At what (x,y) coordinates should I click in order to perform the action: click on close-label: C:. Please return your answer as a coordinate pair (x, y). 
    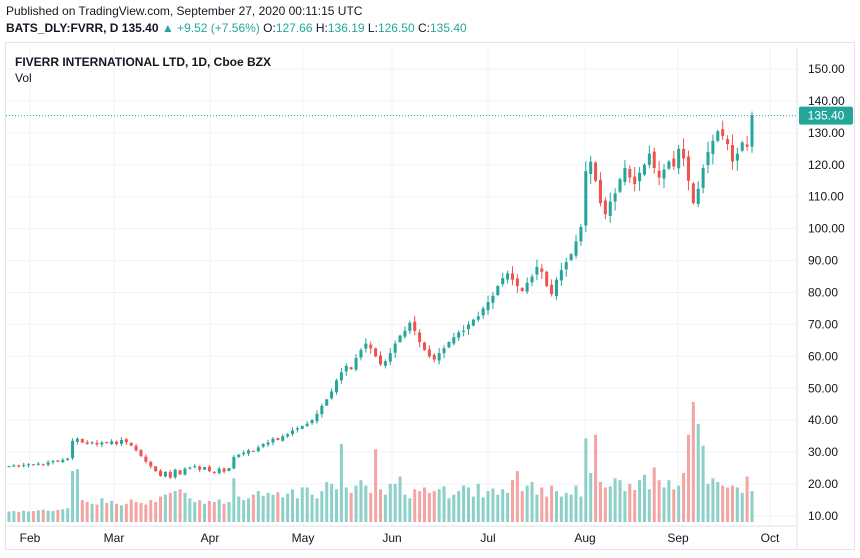
    Looking at the image, I should click on (423, 28).